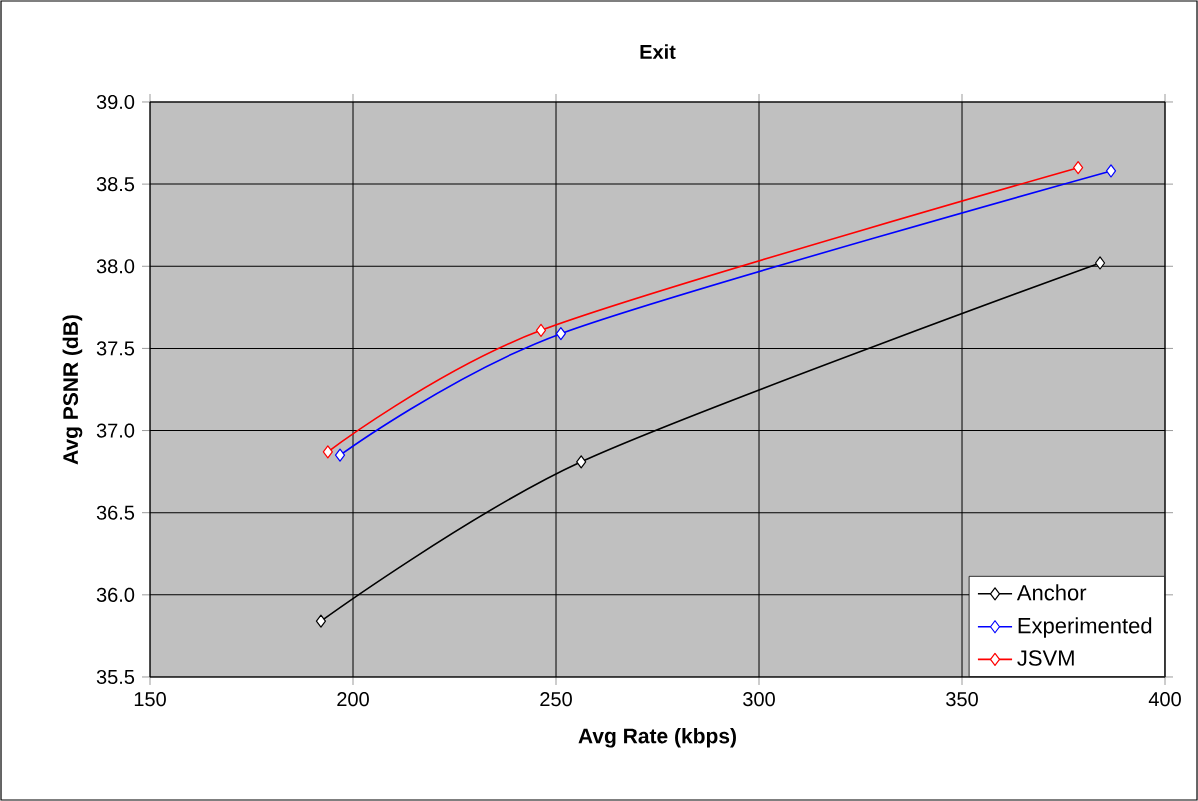 The height and width of the screenshot is (801, 1198). What do you see at coordinates (556, 699) in the screenshot?
I see `x-tick-label: 250` at bounding box center [556, 699].